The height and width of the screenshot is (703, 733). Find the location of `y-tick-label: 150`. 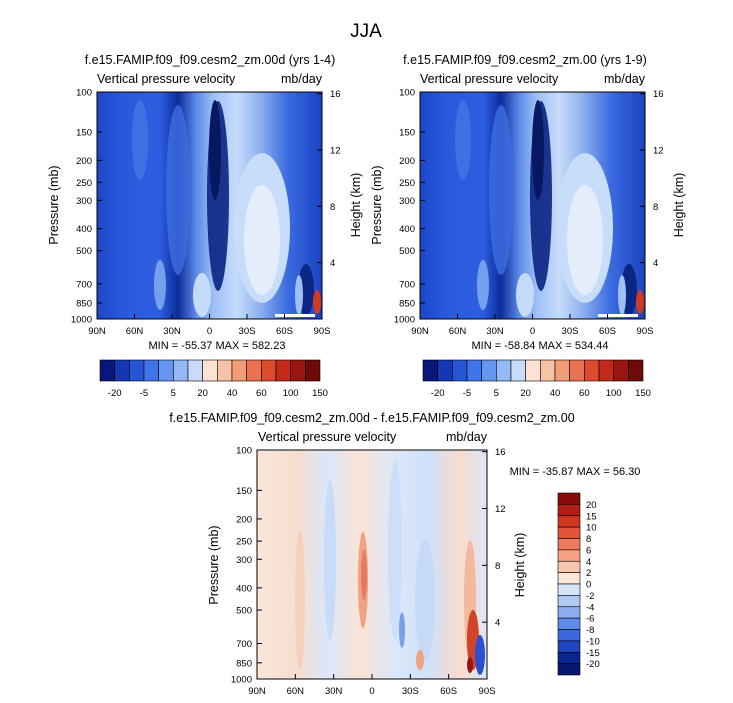

y-tick-label: 150 is located at coordinates (84, 132).